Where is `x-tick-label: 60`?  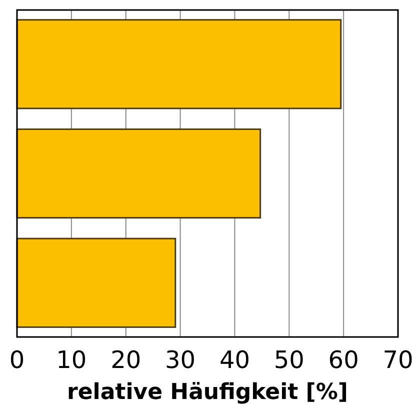
x-tick-label: 60 is located at coordinates (343, 360).